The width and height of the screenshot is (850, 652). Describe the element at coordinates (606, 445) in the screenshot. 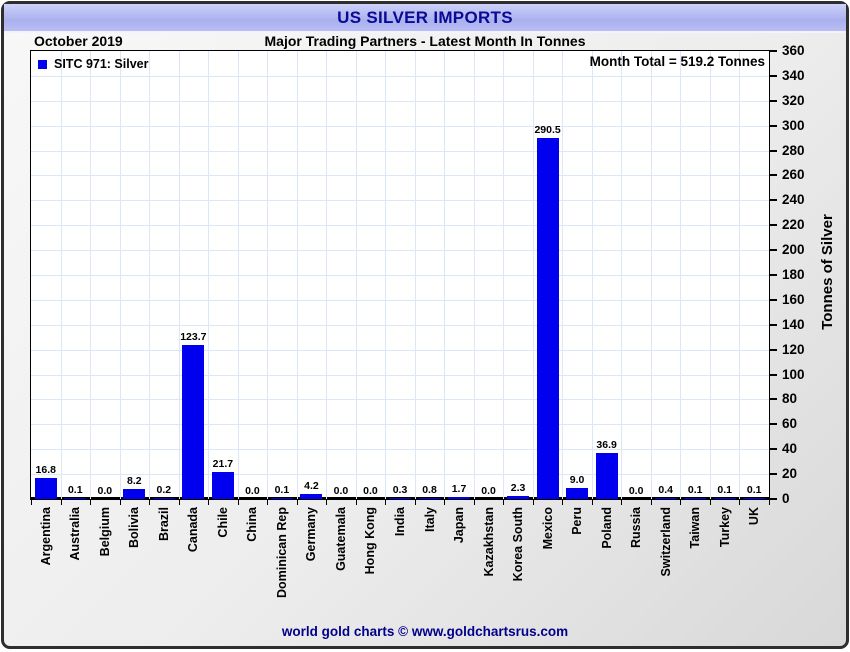

I see `bar-value-label: 36.9` at that location.